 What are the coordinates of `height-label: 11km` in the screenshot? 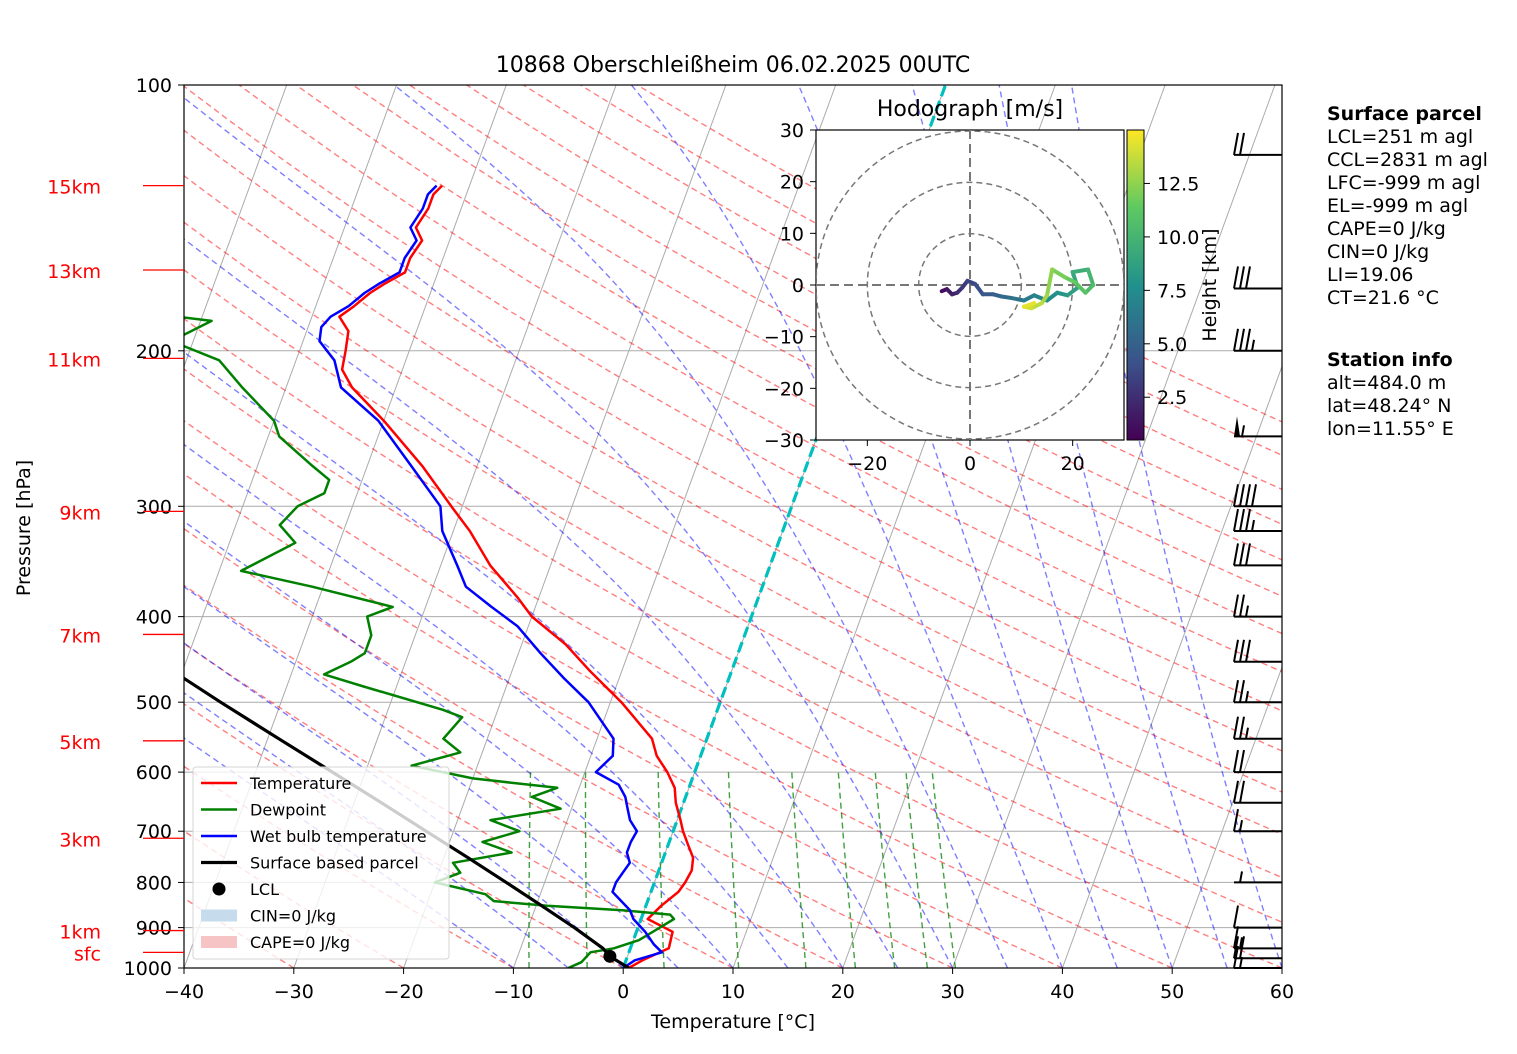 It's located at (74, 360).